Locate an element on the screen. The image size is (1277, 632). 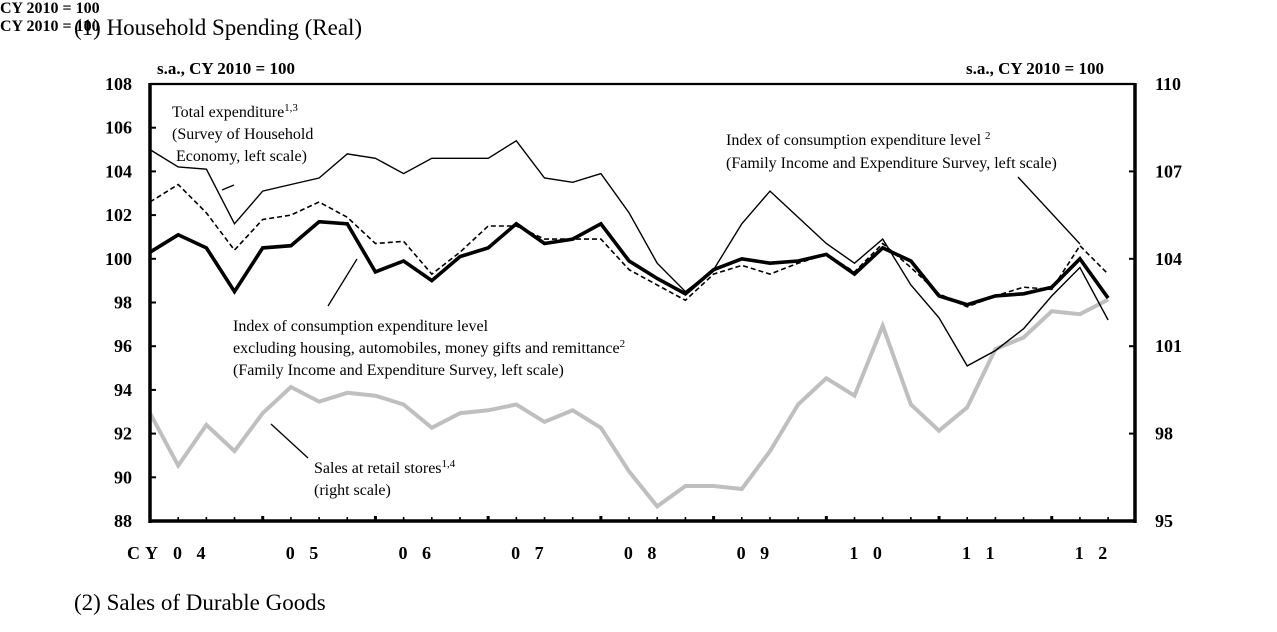
x-year-label: 0 6 is located at coordinates (417, 553).